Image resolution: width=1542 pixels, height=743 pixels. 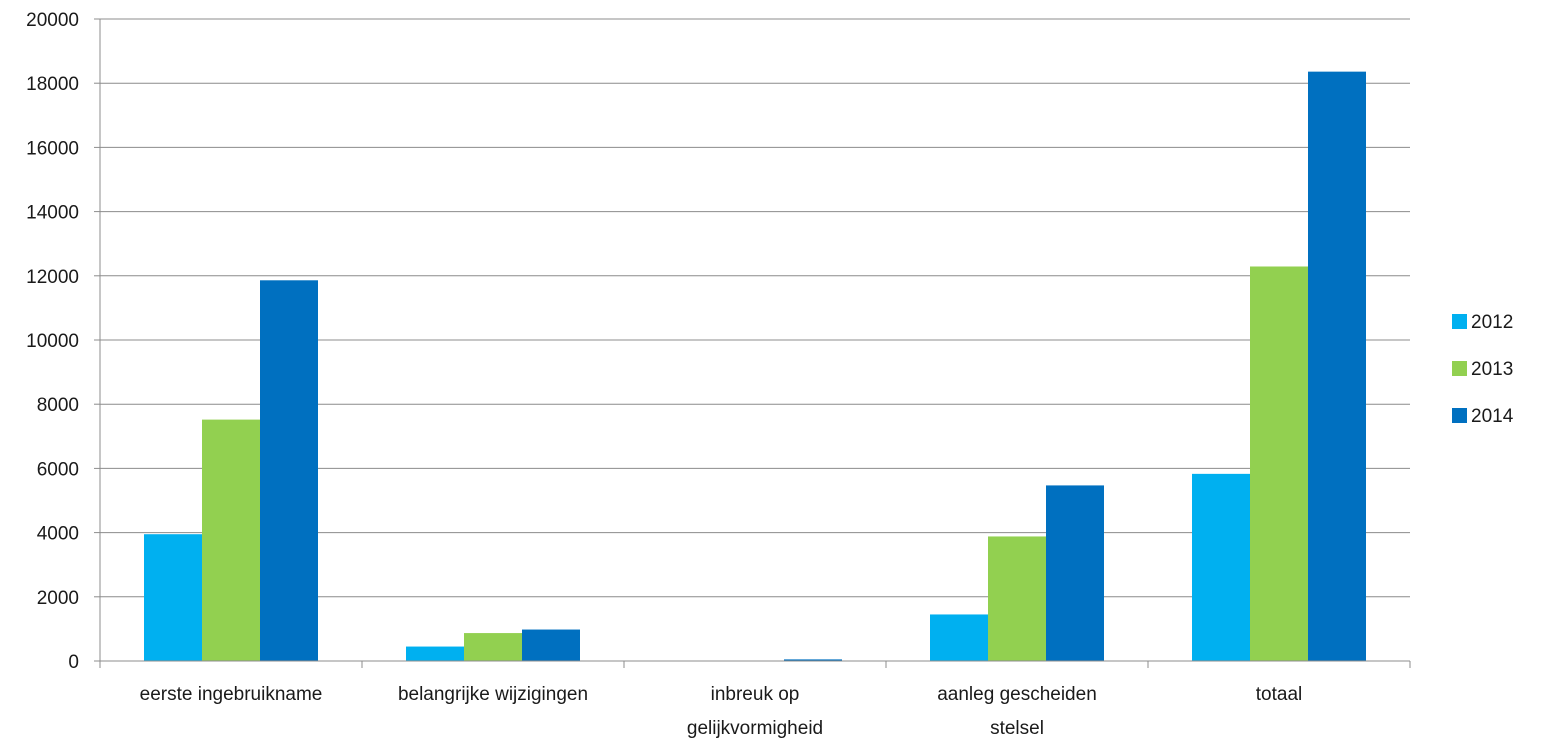 I want to click on y-tick-label: 10000, so click(x=52, y=341).